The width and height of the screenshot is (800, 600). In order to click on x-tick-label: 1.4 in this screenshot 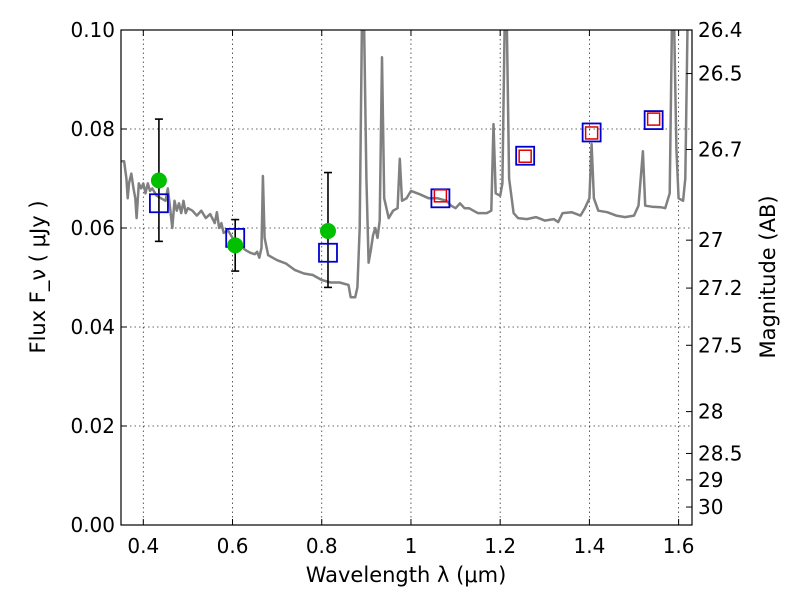, I will do `click(589, 546)`.